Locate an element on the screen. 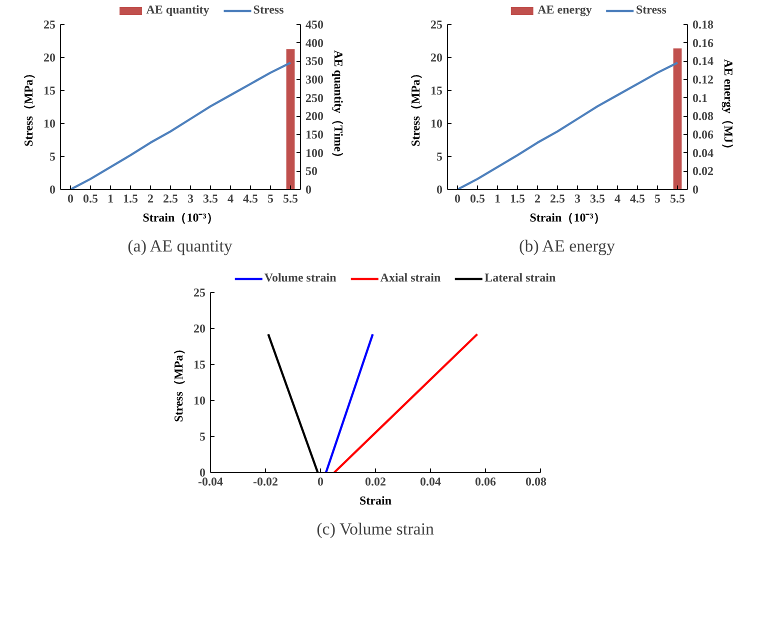  y2-tick-label: 0.18 is located at coordinates (703, 25).